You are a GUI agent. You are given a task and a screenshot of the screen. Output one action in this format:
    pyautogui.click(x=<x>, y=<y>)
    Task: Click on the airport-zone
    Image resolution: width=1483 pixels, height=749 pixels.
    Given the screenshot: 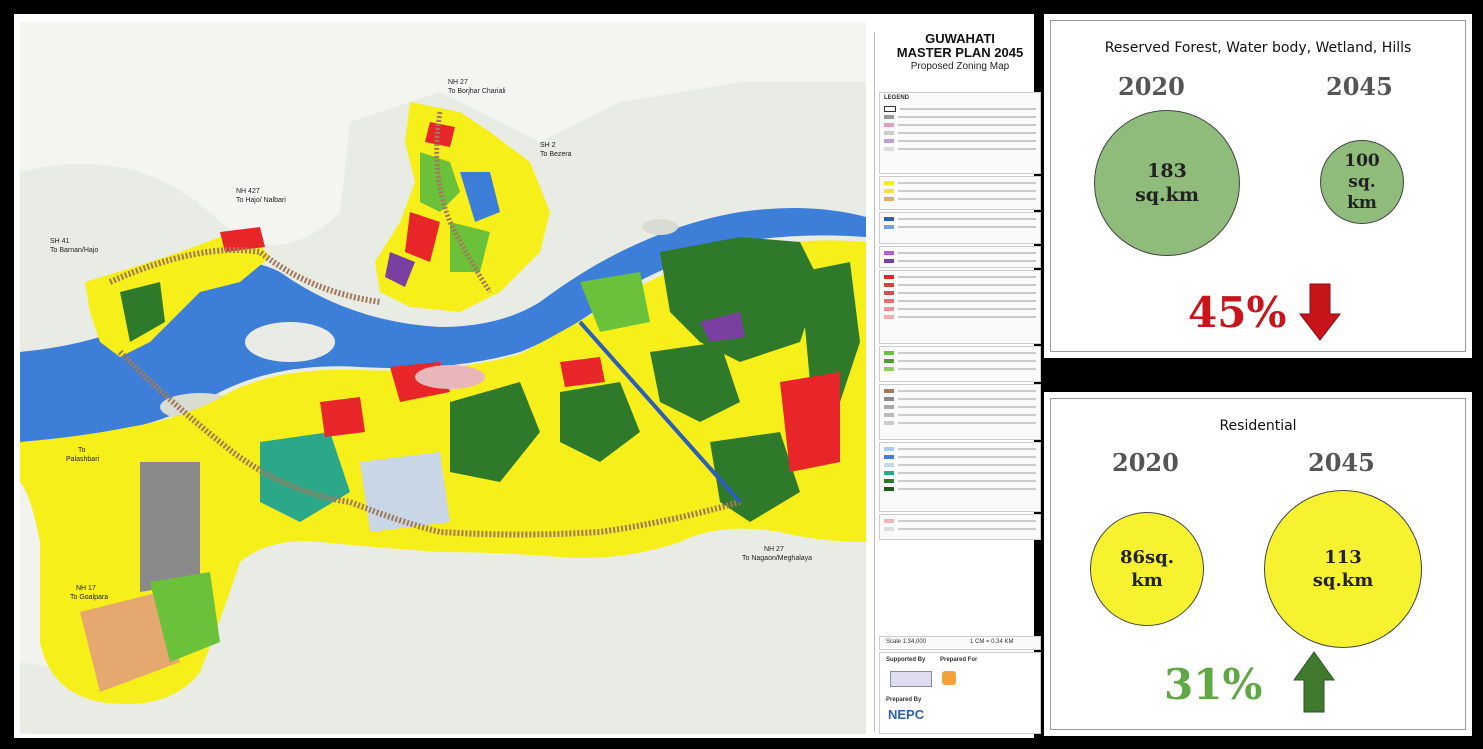 What is the action you would take?
    pyautogui.click(x=170, y=527)
    